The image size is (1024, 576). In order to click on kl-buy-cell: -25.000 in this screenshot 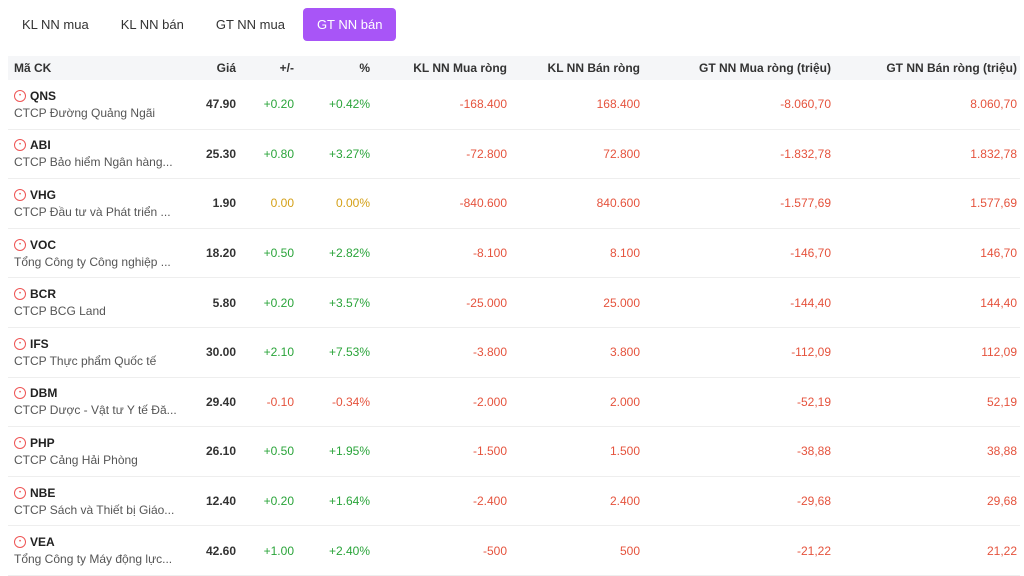, I will do `click(486, 302)`.